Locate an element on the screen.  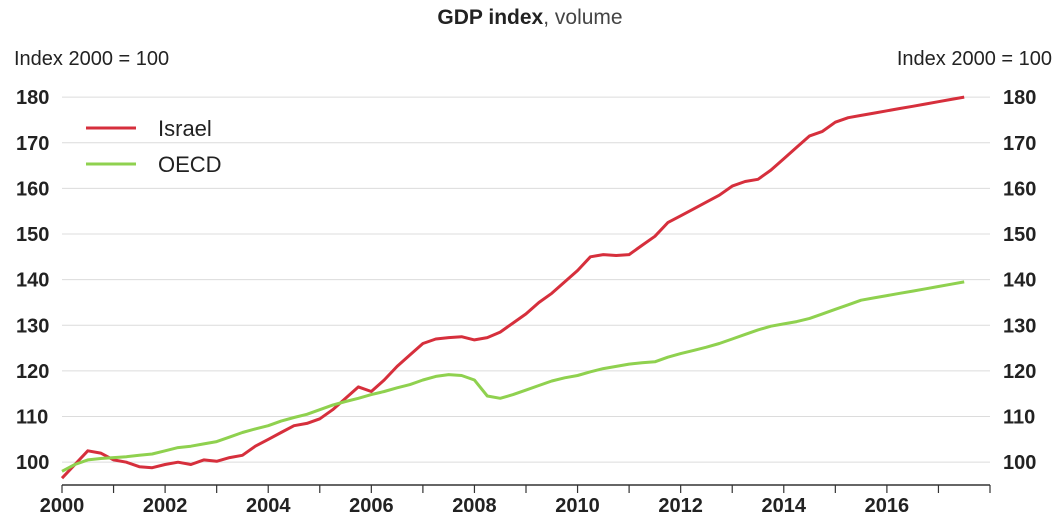
y-tick-label-right-150: 150 is located at coordinates (1019, 235).